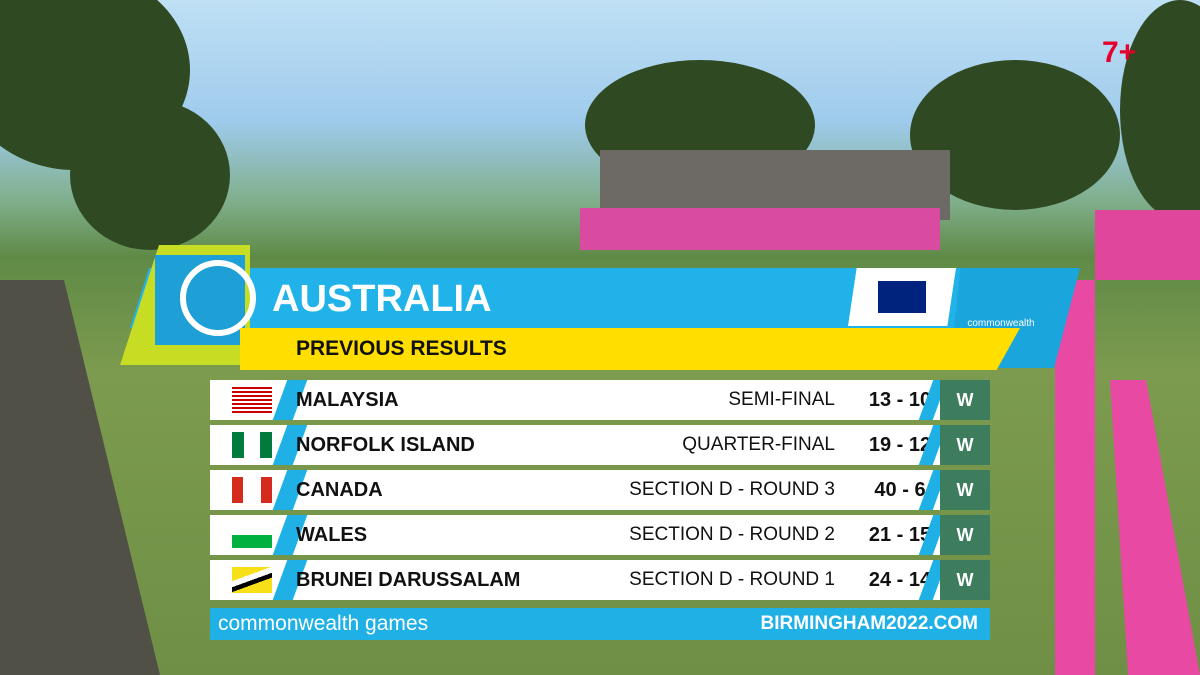  What do you see at coordinates (332, 535) in the screenshot?
I see `opponent: WALES` at bounding box center [332, 535].